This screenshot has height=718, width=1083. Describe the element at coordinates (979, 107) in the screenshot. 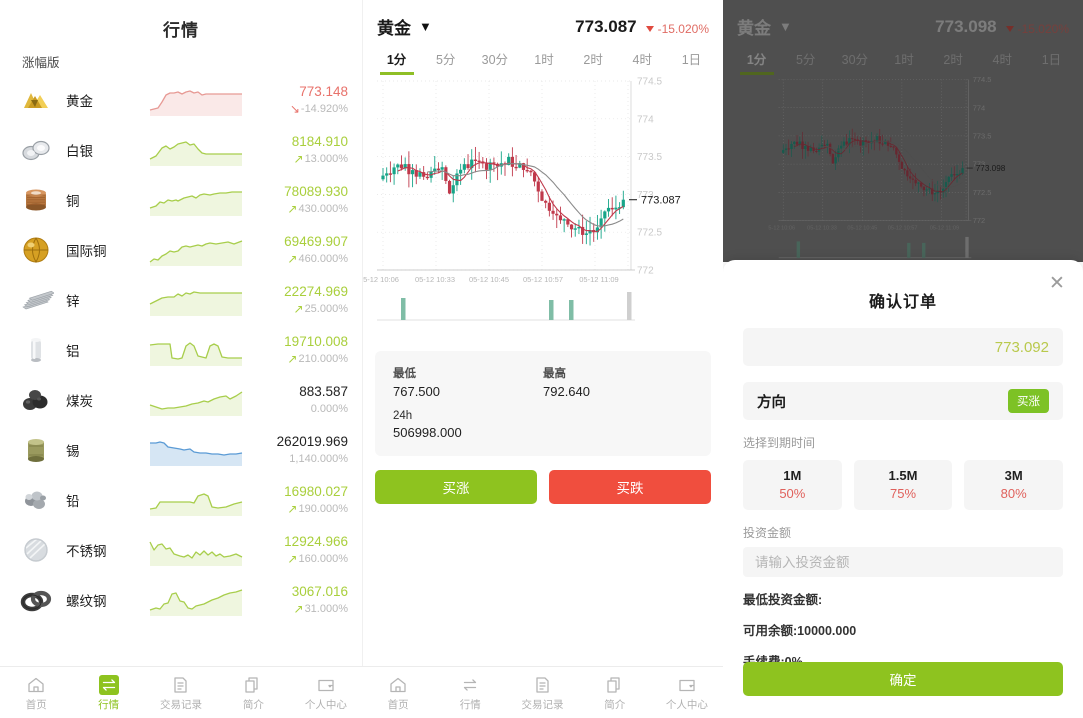

I see `svg-text: 774` at that location.